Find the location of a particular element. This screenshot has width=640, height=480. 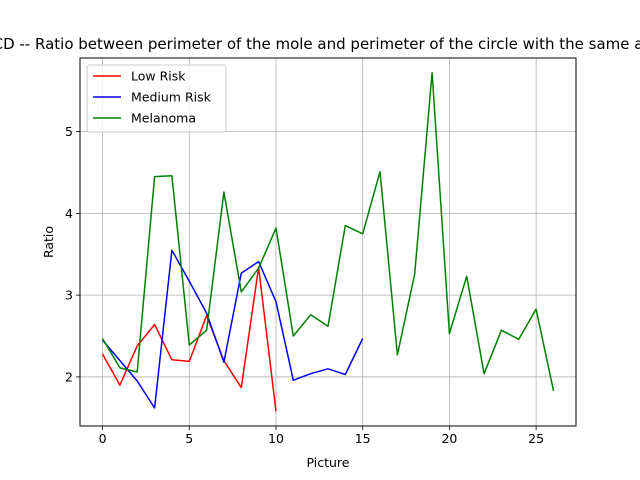

x-tick-label: 20 is located at coordinates (449, 438).